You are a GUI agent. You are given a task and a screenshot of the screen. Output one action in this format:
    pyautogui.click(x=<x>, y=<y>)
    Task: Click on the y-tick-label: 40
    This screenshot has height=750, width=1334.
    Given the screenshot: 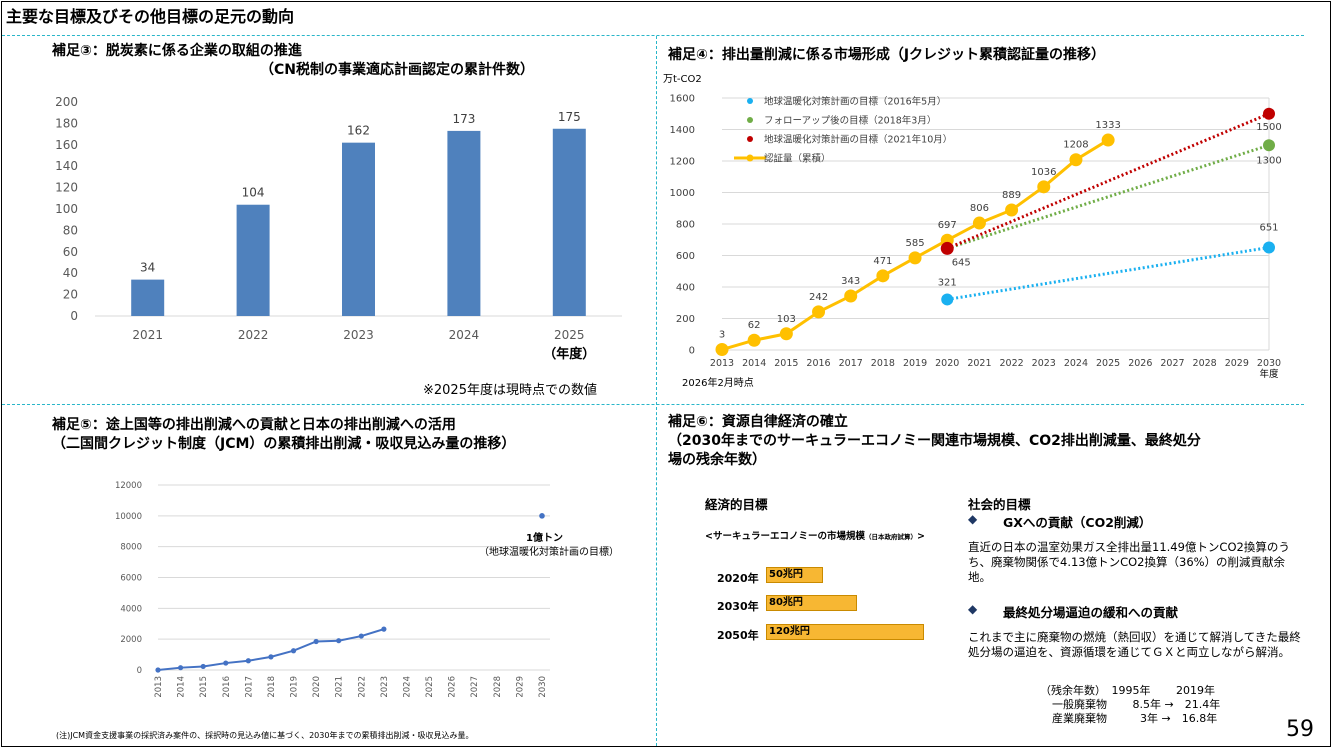 What is the action you would take?
    pyautogui.click(x=70, y=273)
    